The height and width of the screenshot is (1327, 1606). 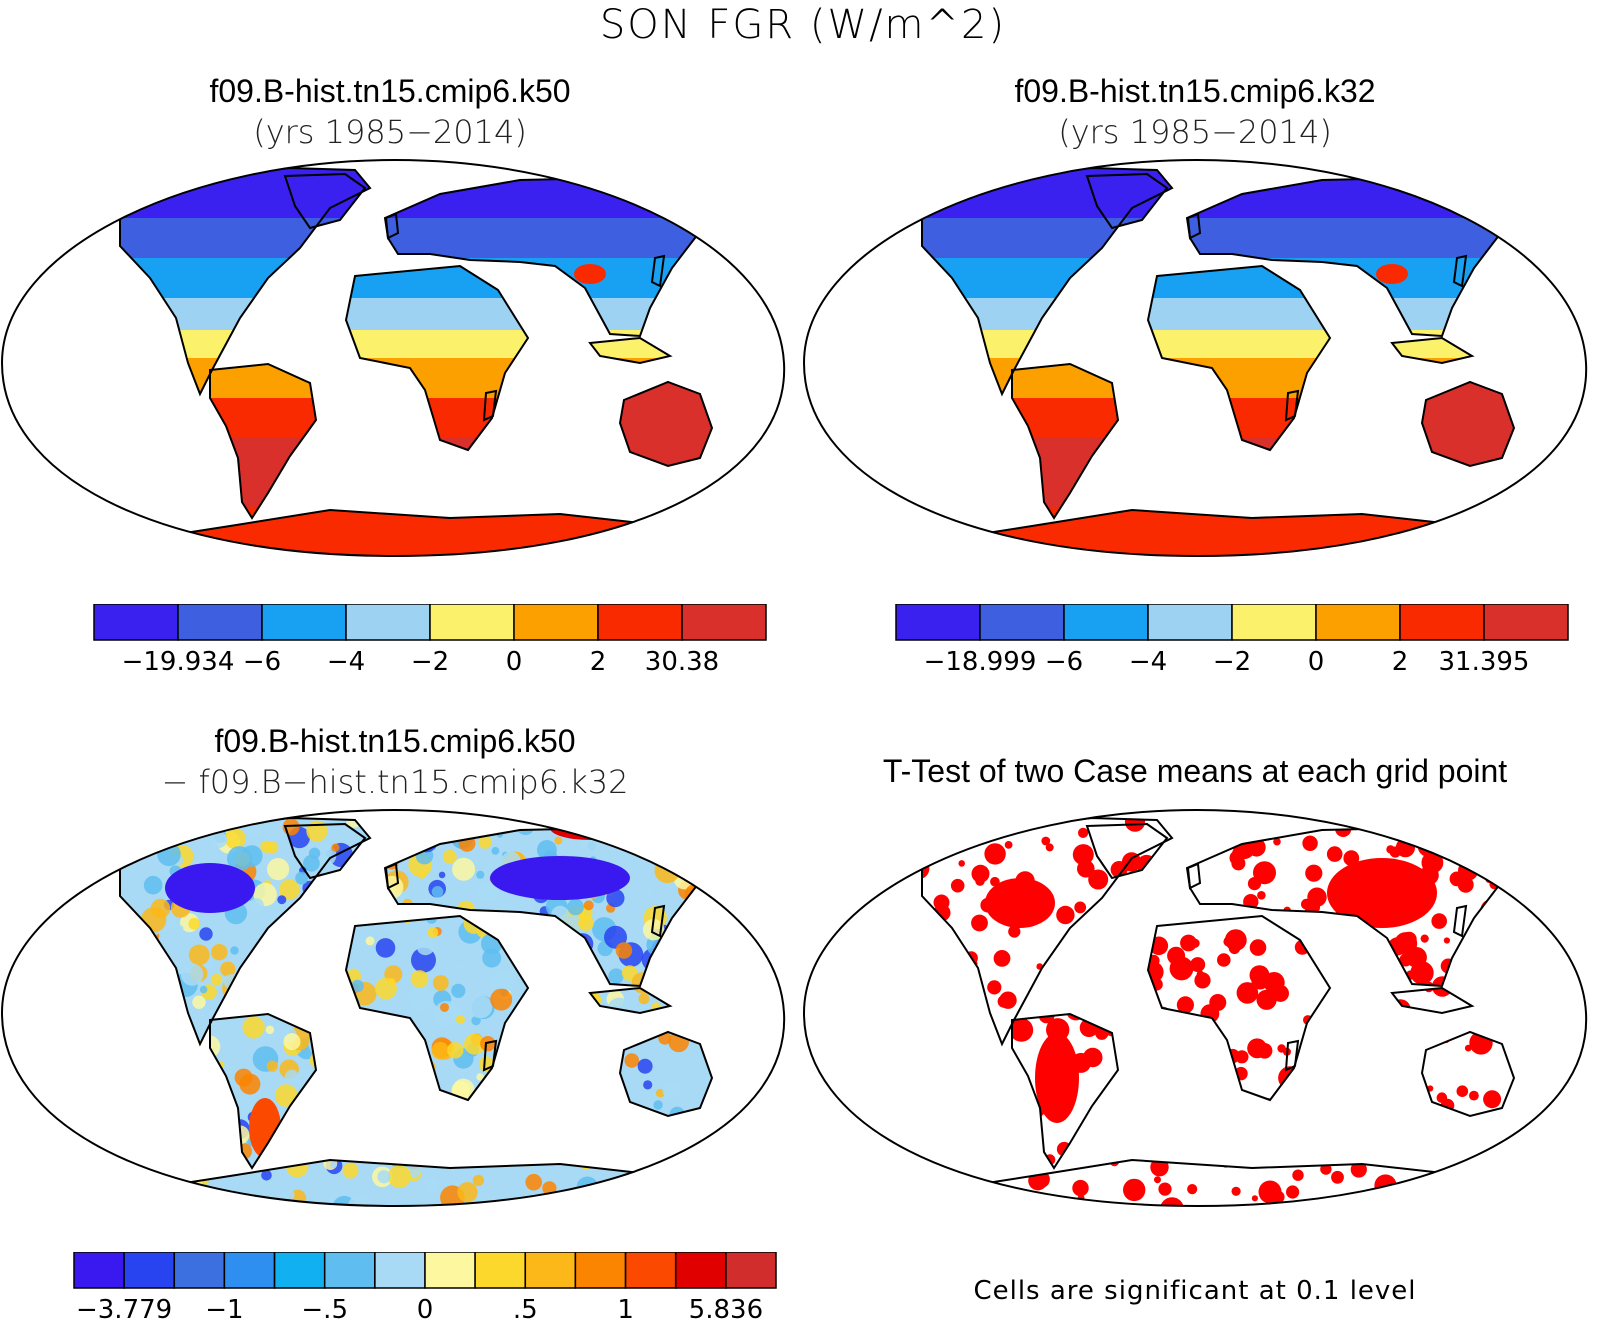 I want to click on colorbar-tick-label: .5, so click(x=525, y=1310).